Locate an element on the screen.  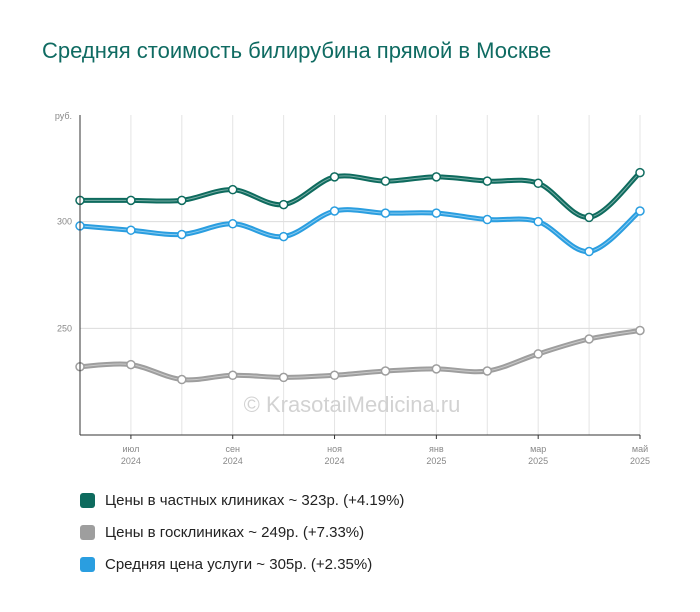
legend-label: Цены в частных клиниках ~ 323р. (+4.19%) is located at coordinates (255, 500).